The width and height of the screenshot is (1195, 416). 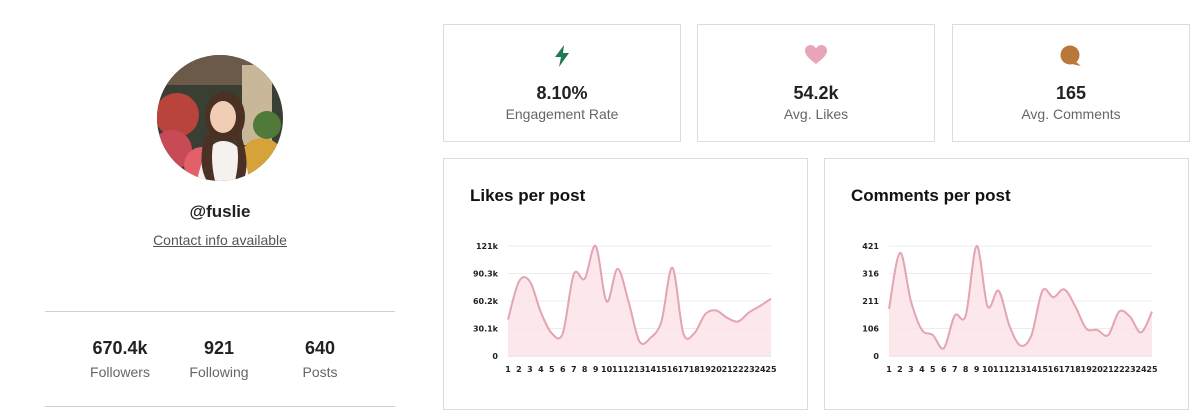 I want to click on x-tick-label: 21, so click(x=1109, y=369).